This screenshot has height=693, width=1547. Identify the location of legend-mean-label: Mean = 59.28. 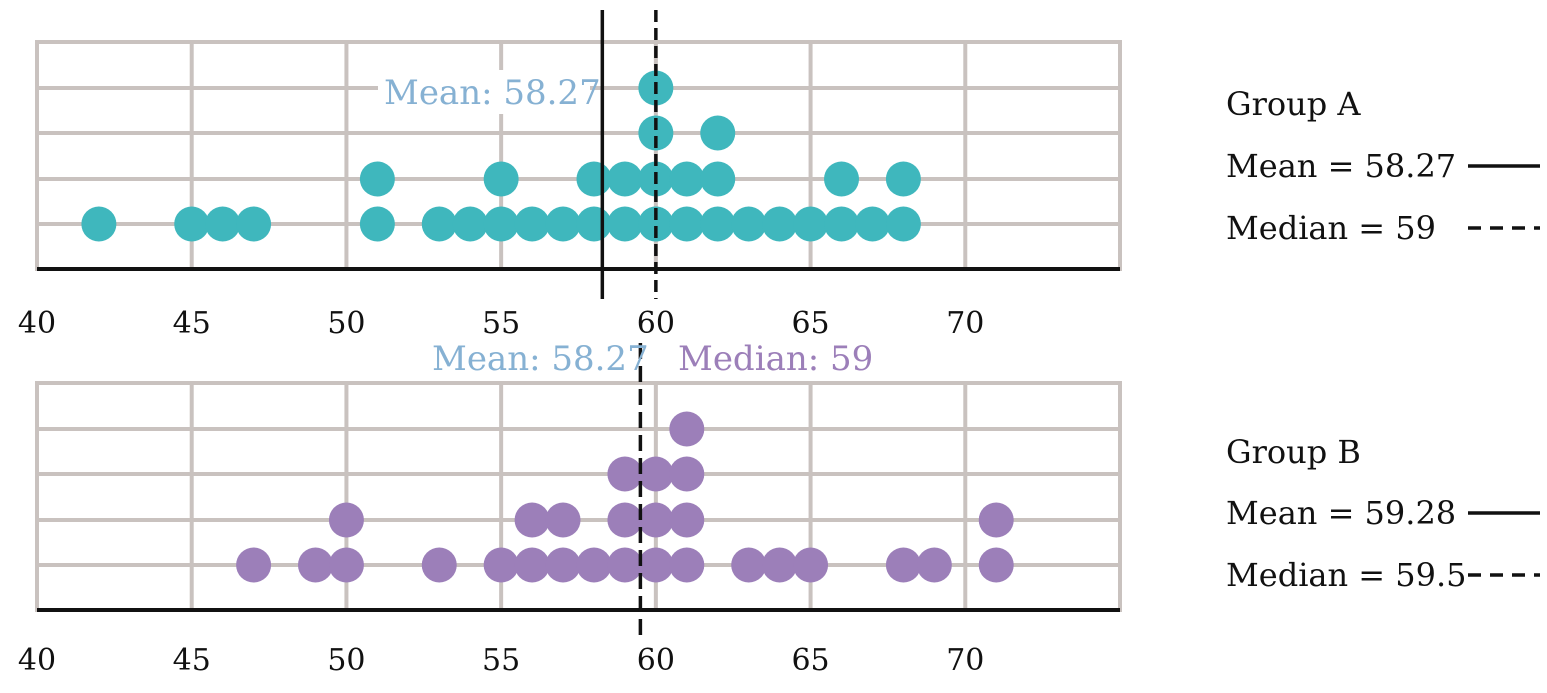
(1341, 513).